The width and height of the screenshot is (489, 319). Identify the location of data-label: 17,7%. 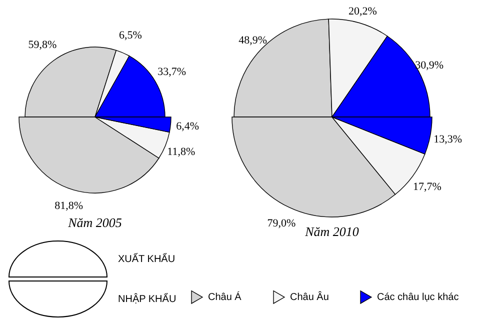
(427, 186).